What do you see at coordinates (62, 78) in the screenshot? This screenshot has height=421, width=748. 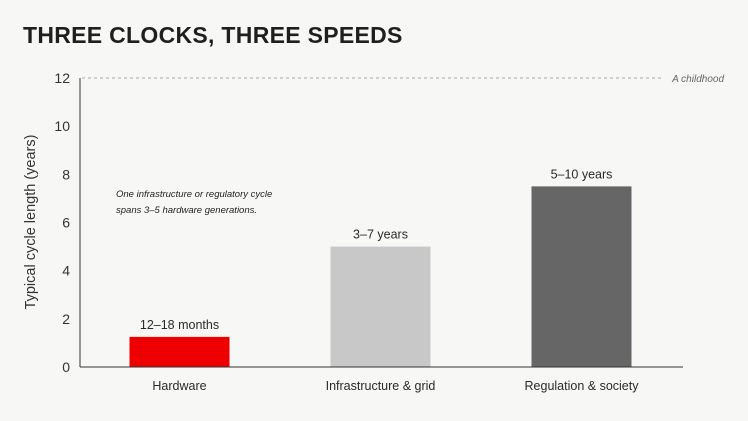 I see `y-tick-label: 12` at bounding box center [62, 78].